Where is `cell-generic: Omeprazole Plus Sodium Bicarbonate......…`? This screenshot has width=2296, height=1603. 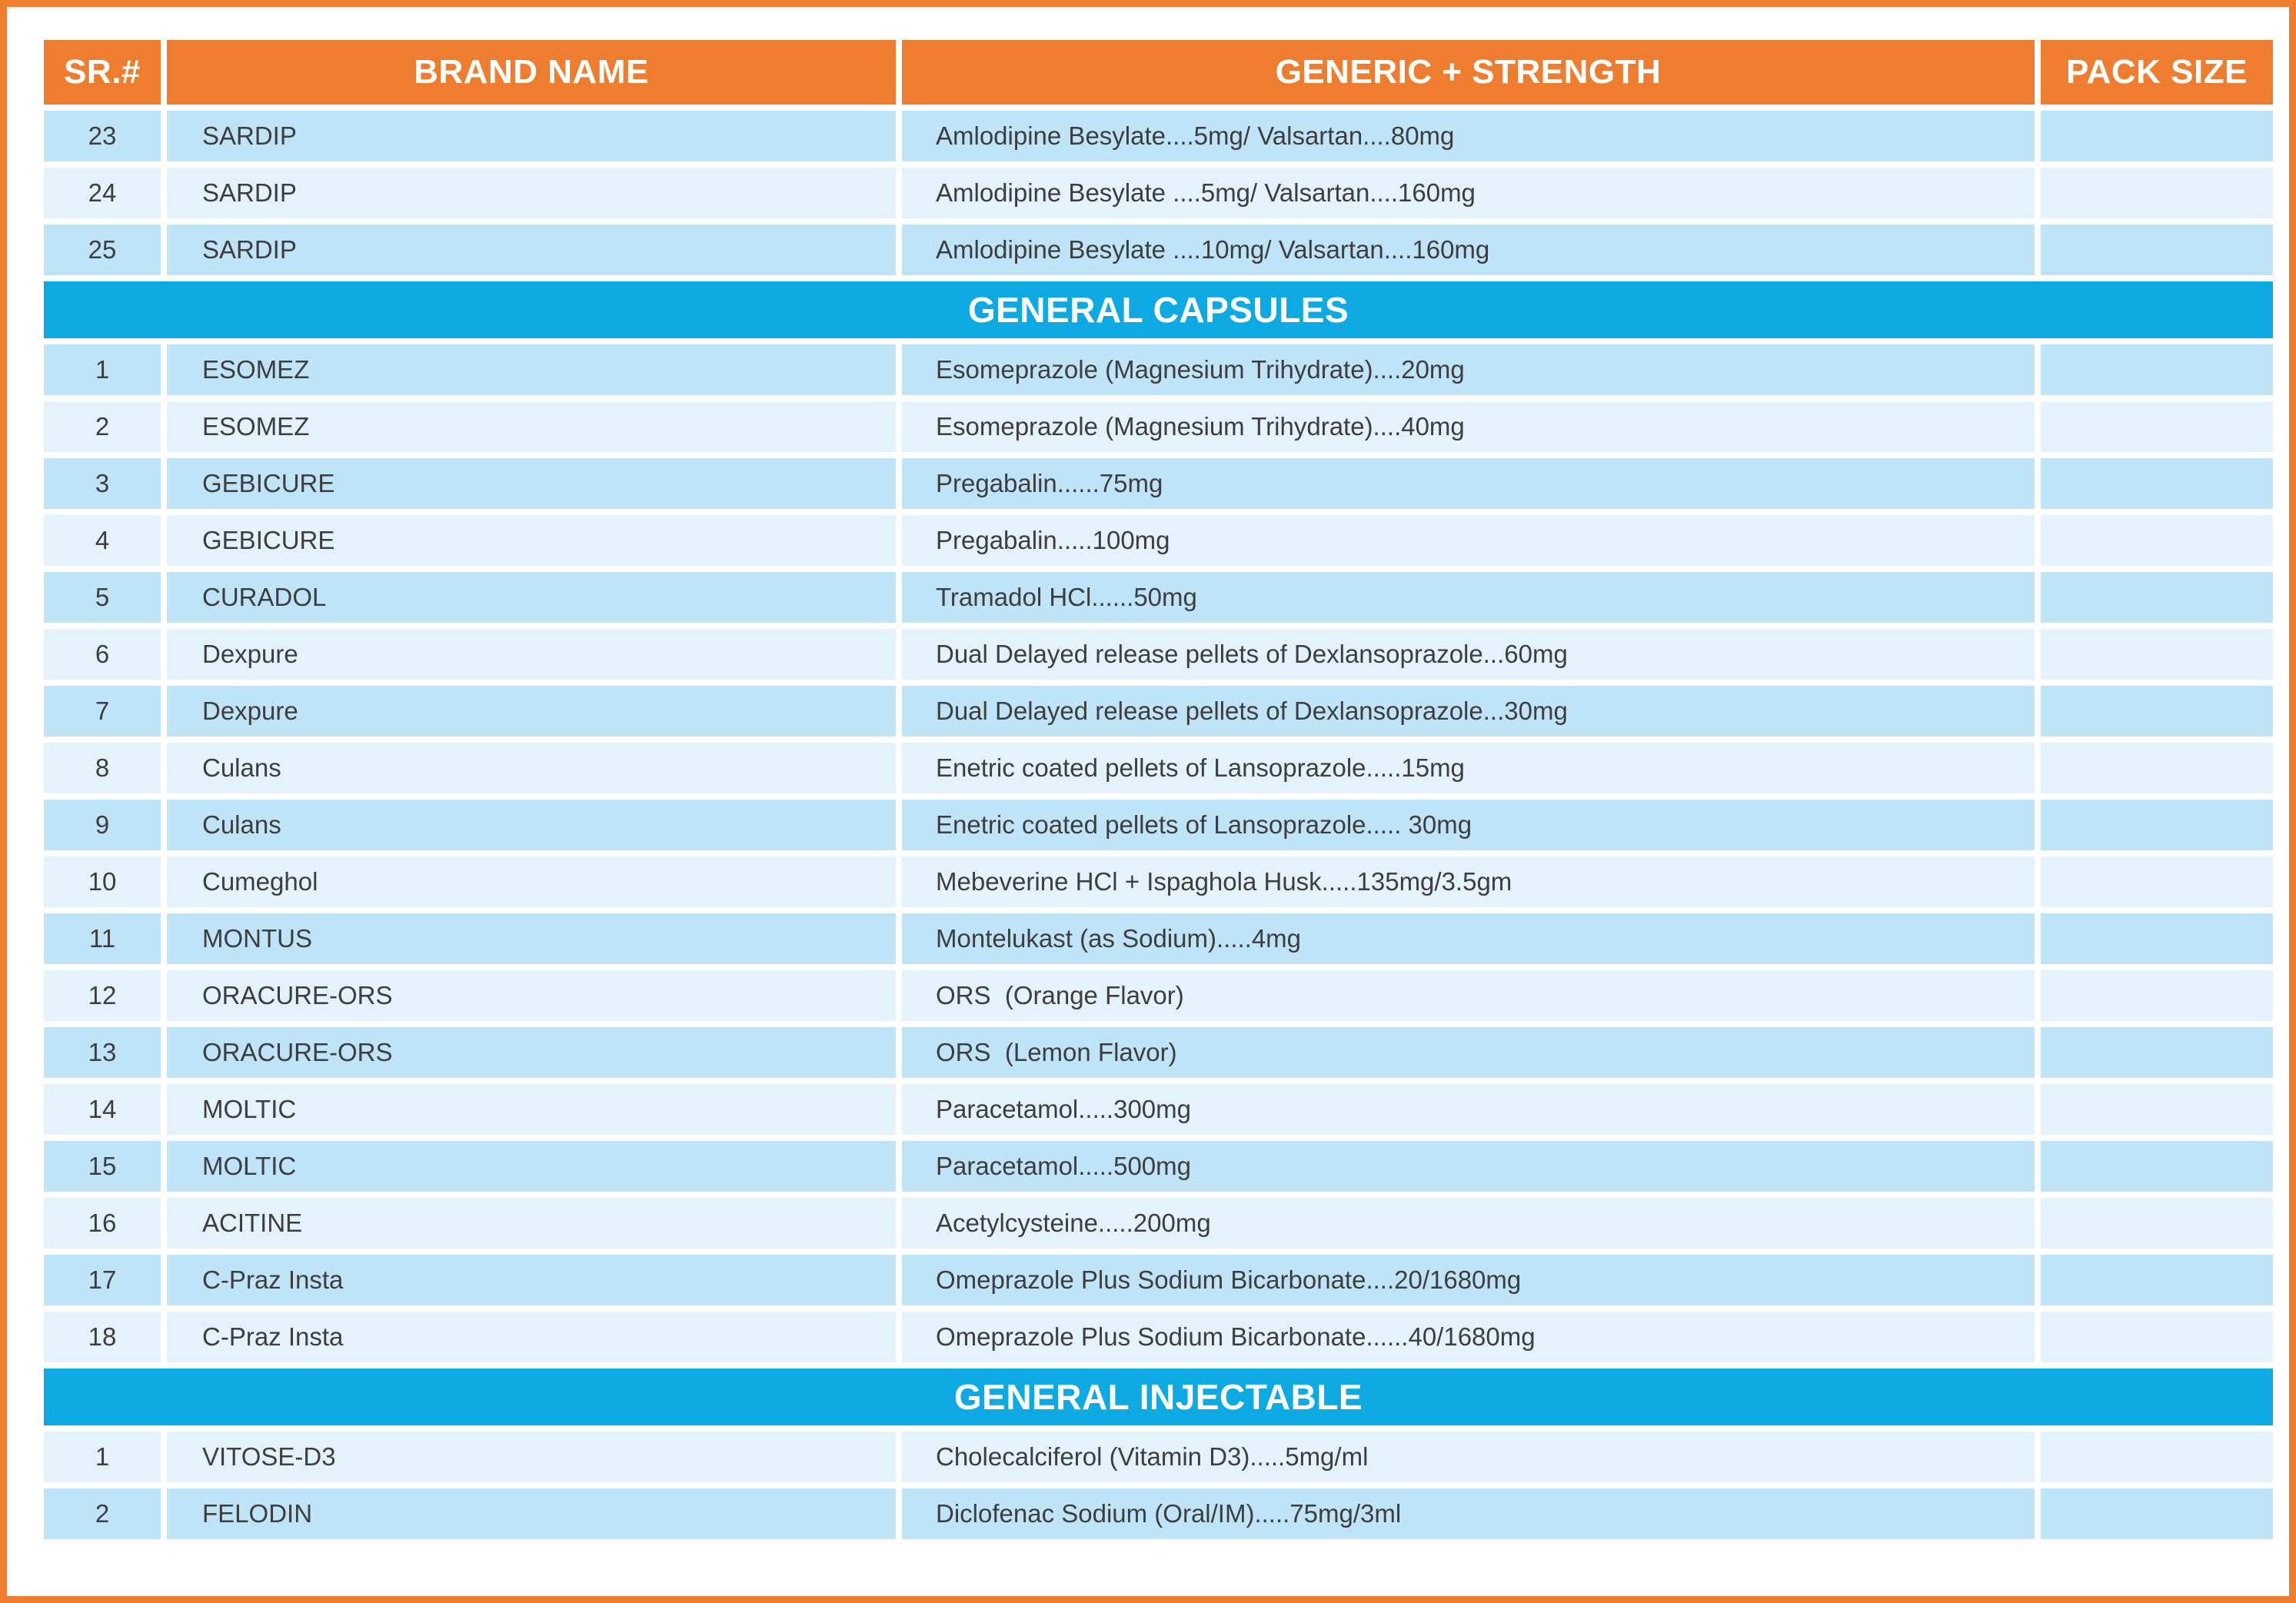 cell-generic: Omeprazole Plus Sodium Bicarbonate......… is located at coordinates (1468, 1337).